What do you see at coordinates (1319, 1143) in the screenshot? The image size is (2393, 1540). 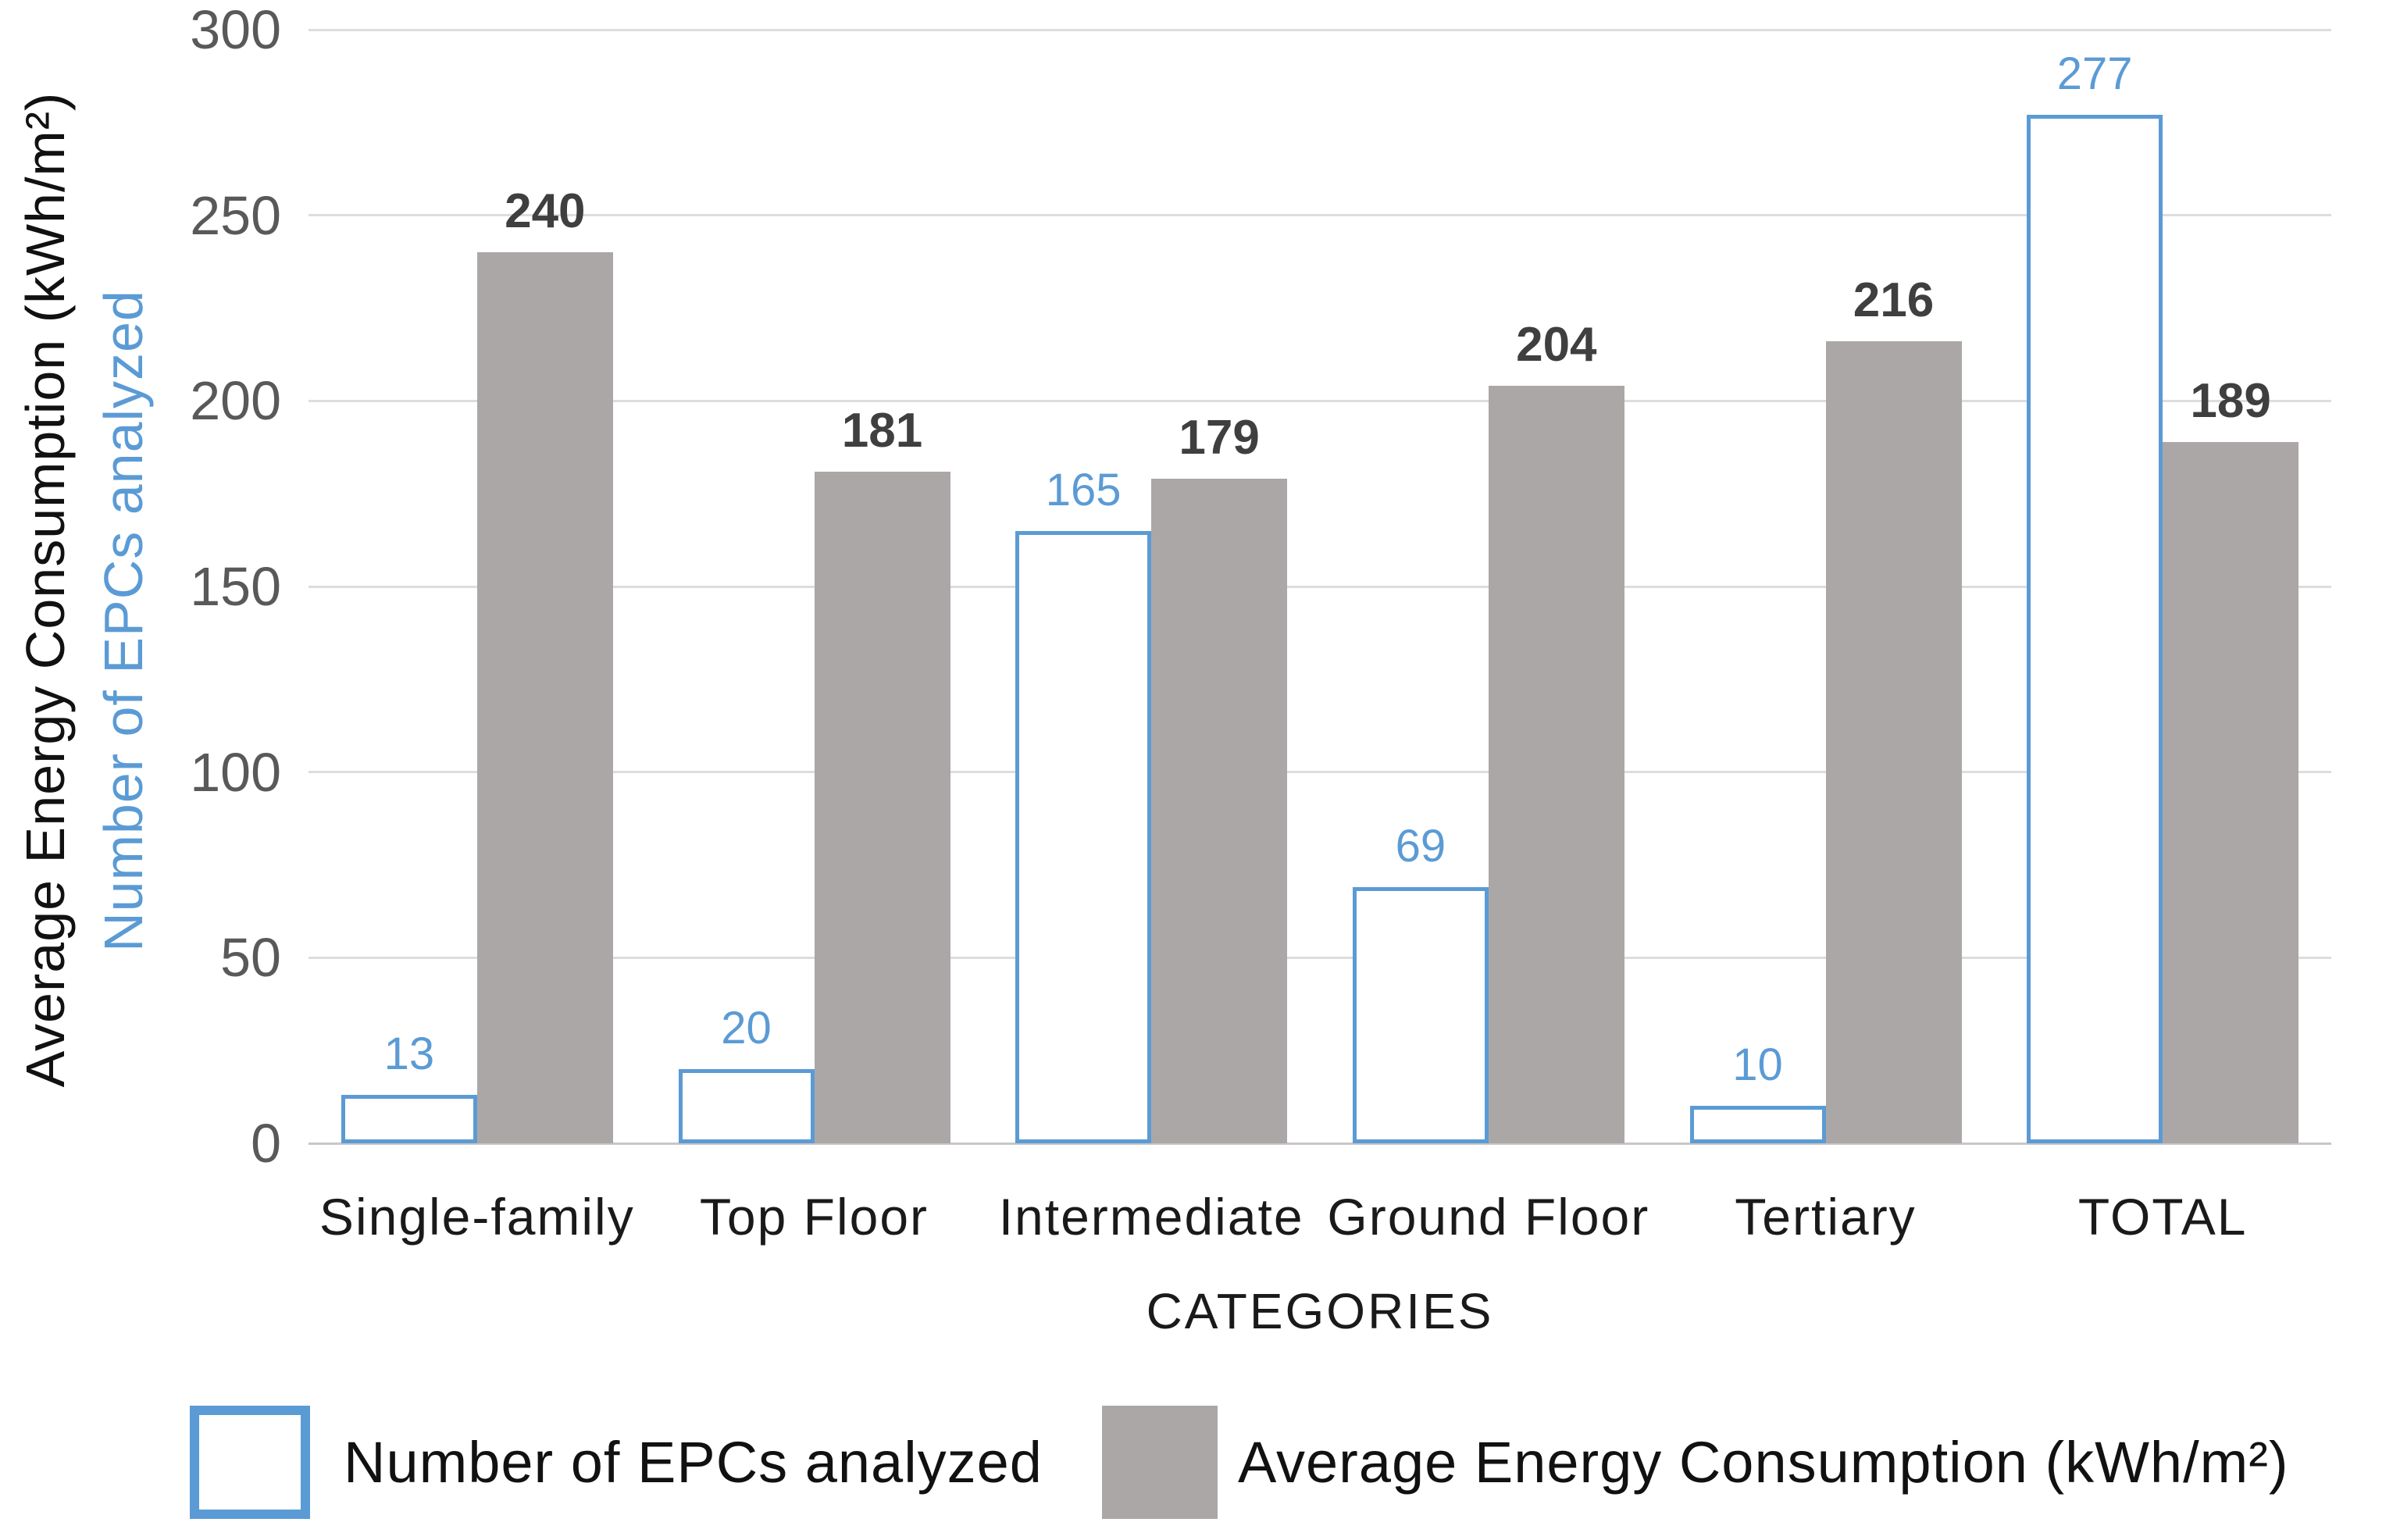 I see `x-axis-line` at bounding box center [1319, 1143].